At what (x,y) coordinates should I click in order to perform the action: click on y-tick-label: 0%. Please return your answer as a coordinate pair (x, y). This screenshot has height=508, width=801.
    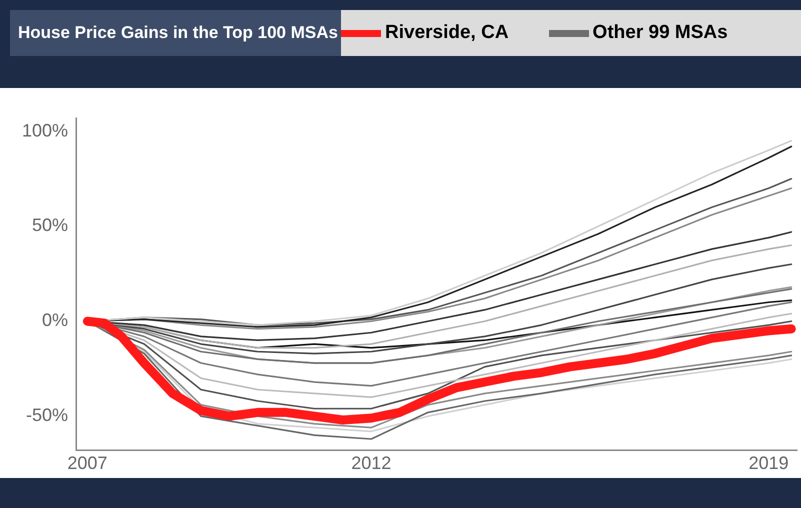
    Looking at the image, I should click on (55, 320).